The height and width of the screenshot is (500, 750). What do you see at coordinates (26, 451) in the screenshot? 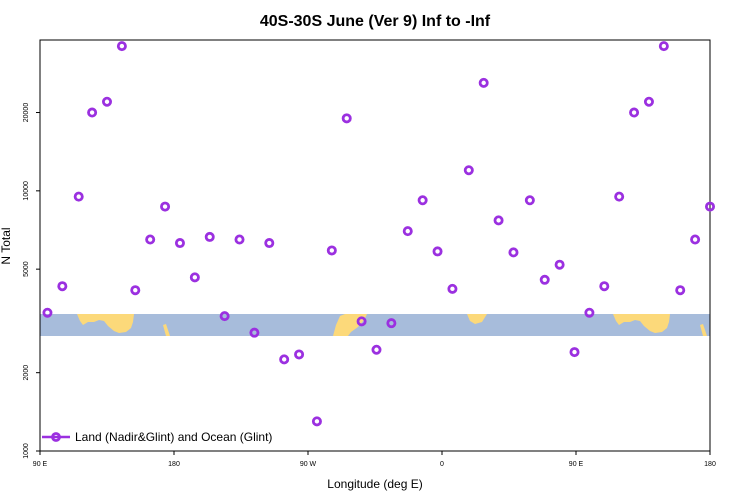
I see `y-tick-label: 1000` at bounding box center [26, 451].